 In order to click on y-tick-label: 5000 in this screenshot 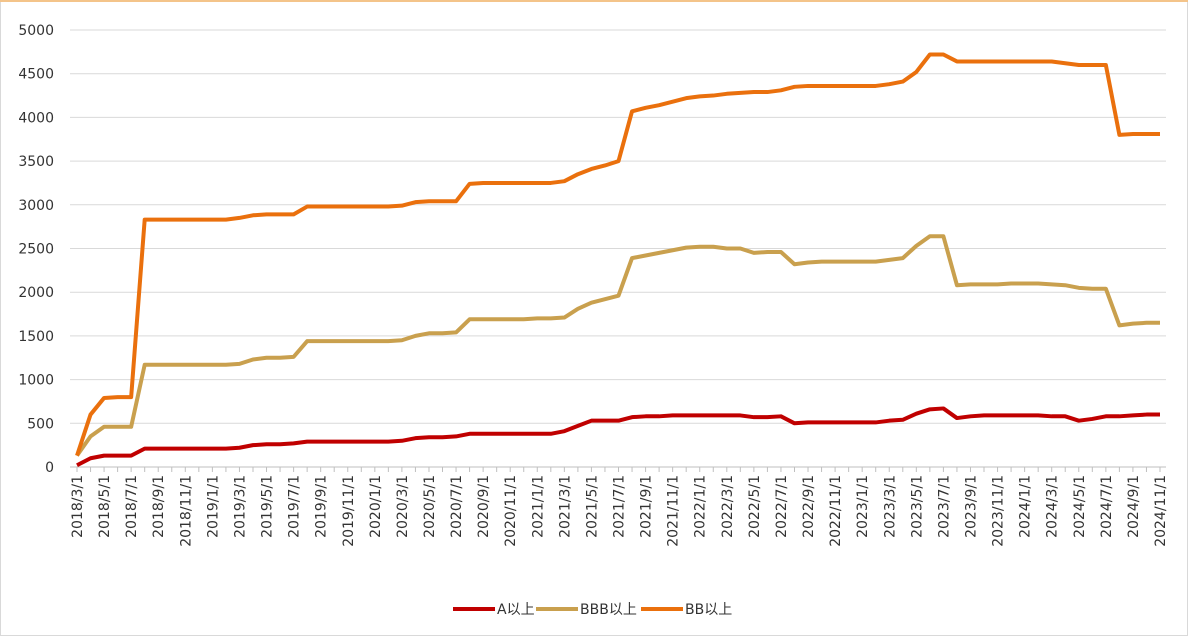, I will do `click(36, 31)`.